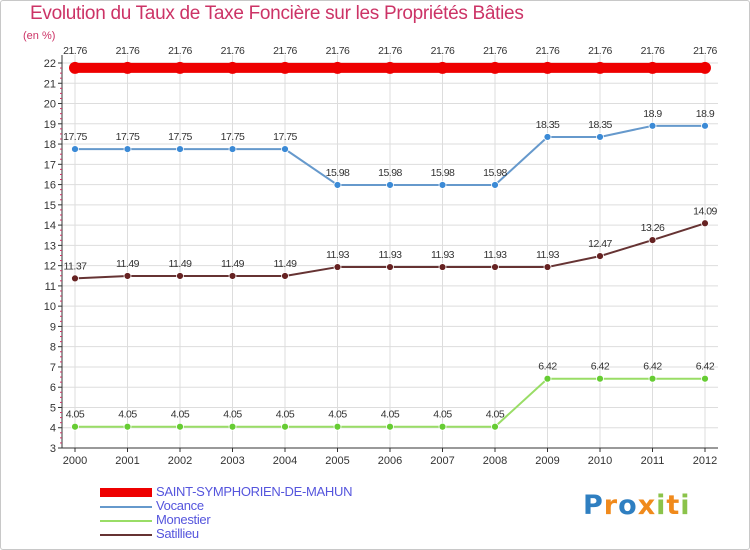 The image size is (750, 550). I want to click on y-tick-label: 16, so click(50, 186).